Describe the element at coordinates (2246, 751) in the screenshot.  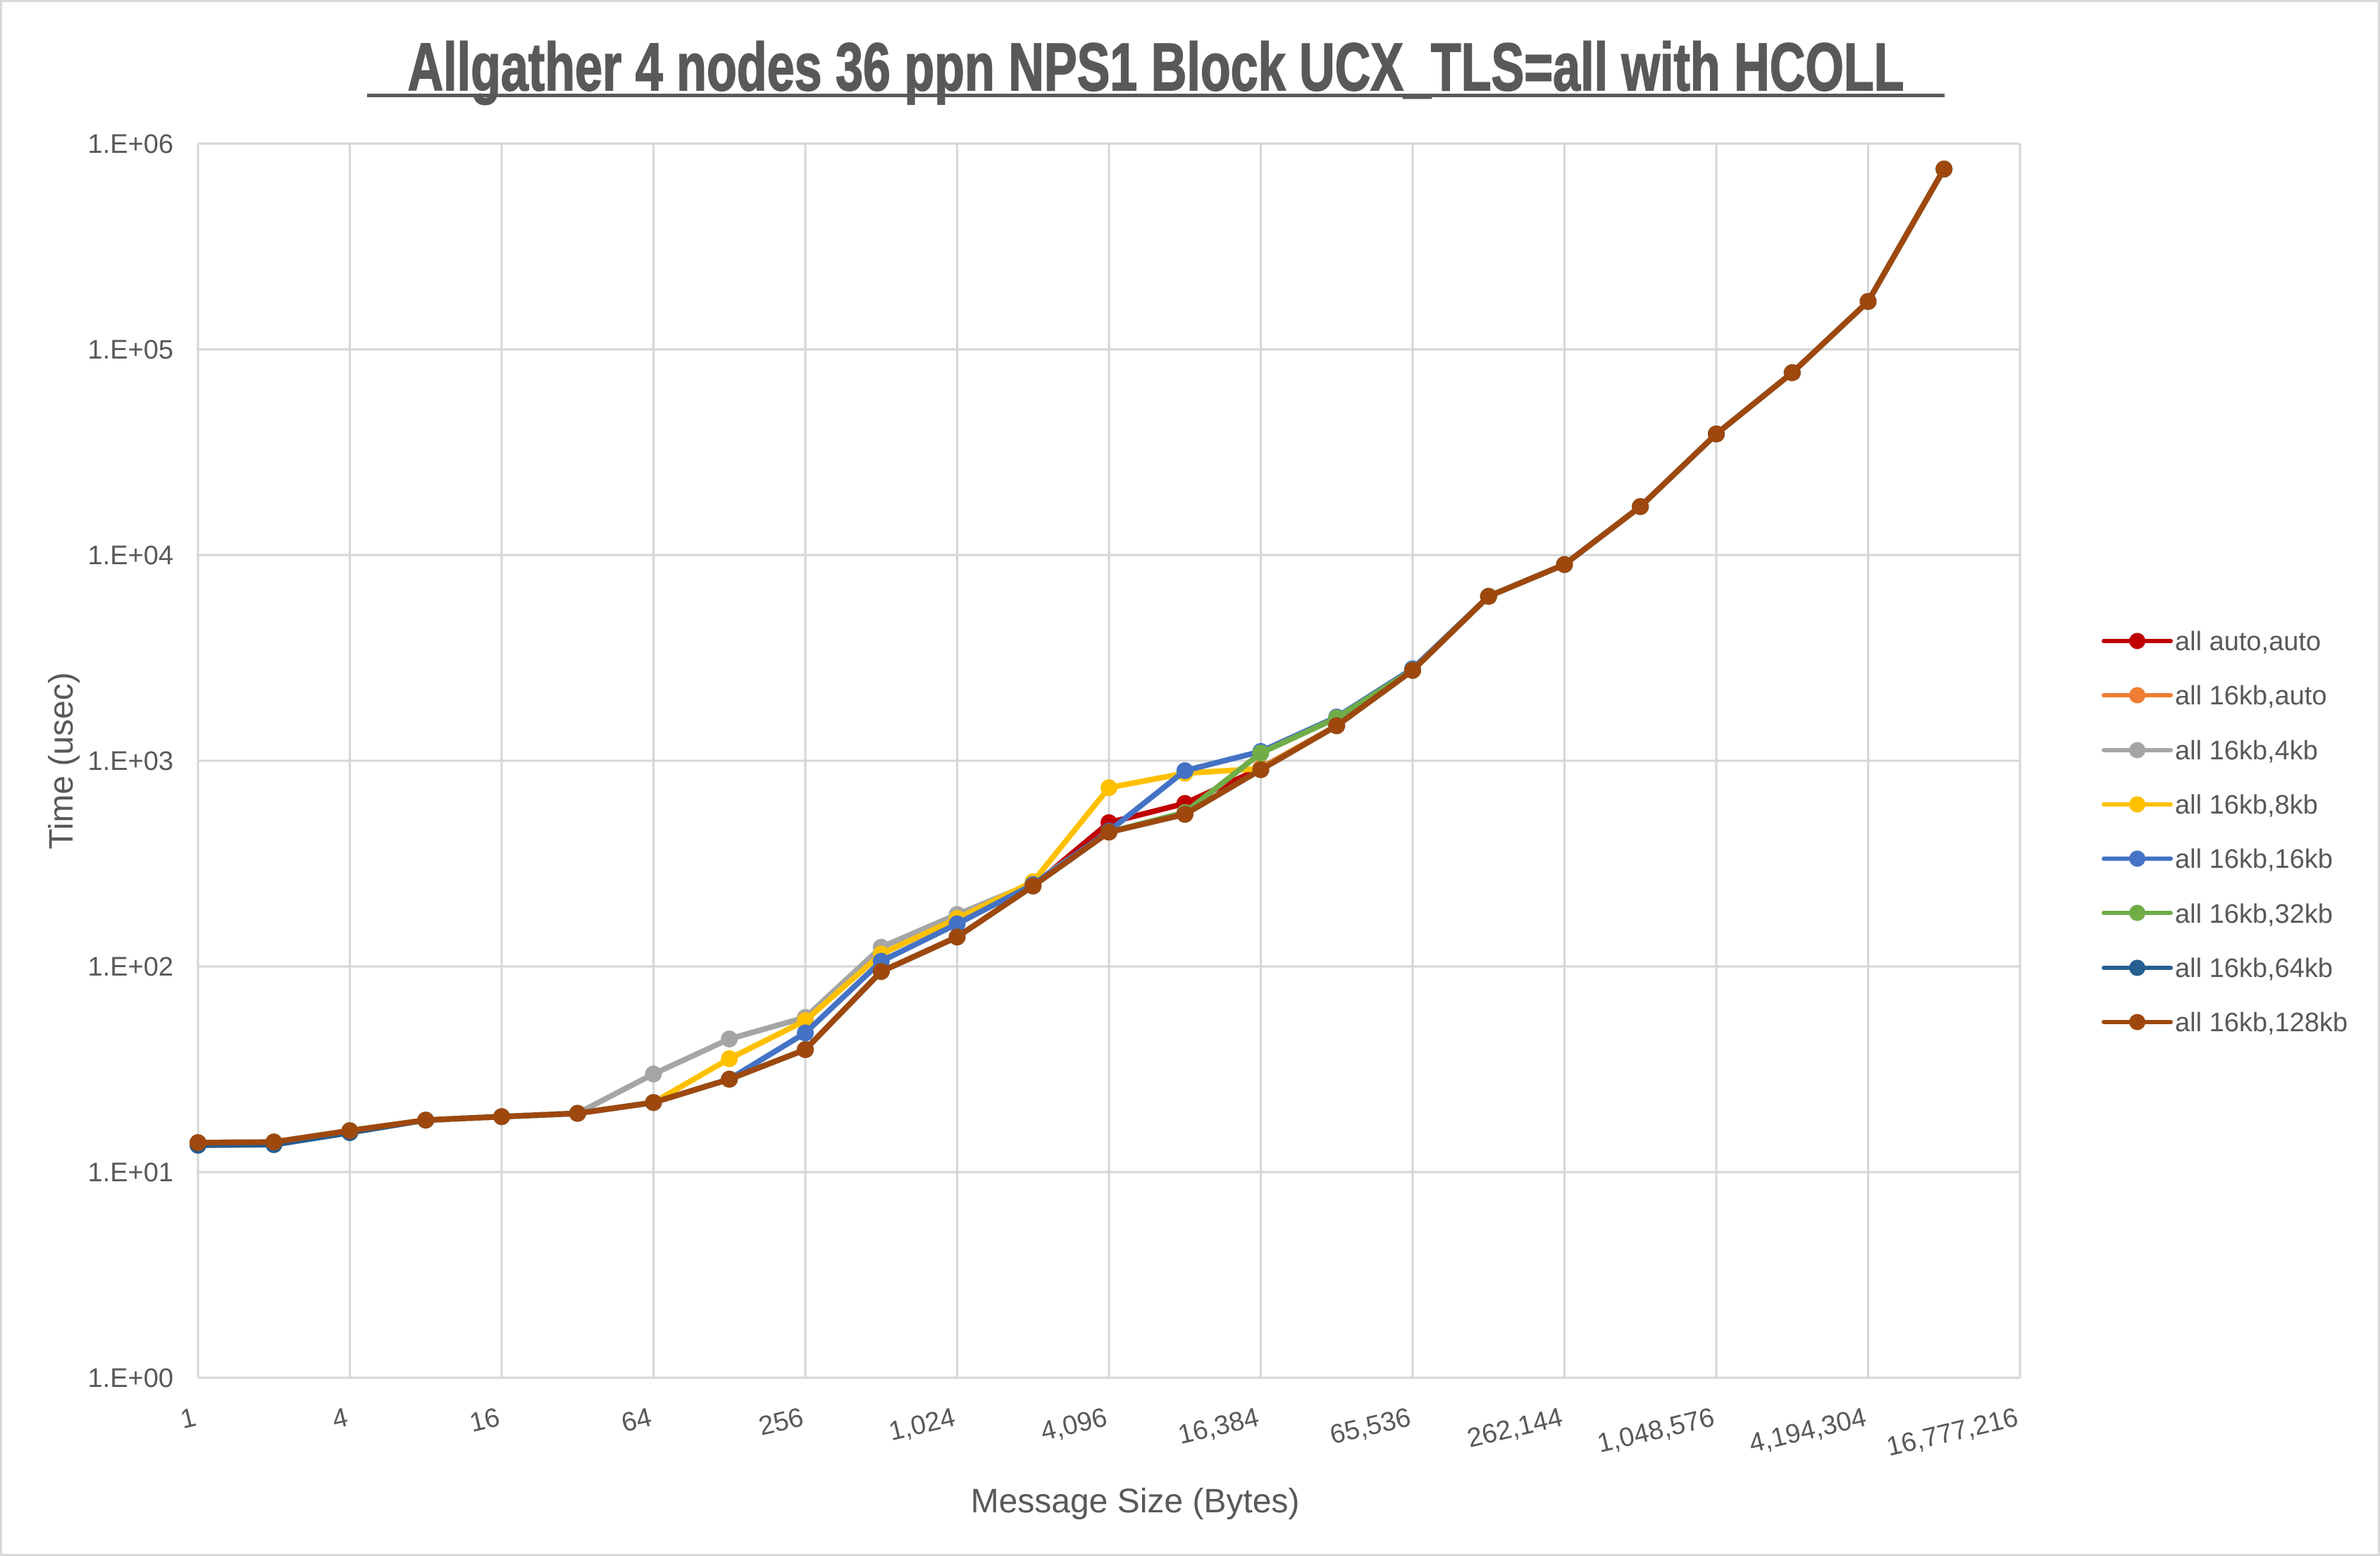
I see `svg-text: all 16kb,4kb` at that location.